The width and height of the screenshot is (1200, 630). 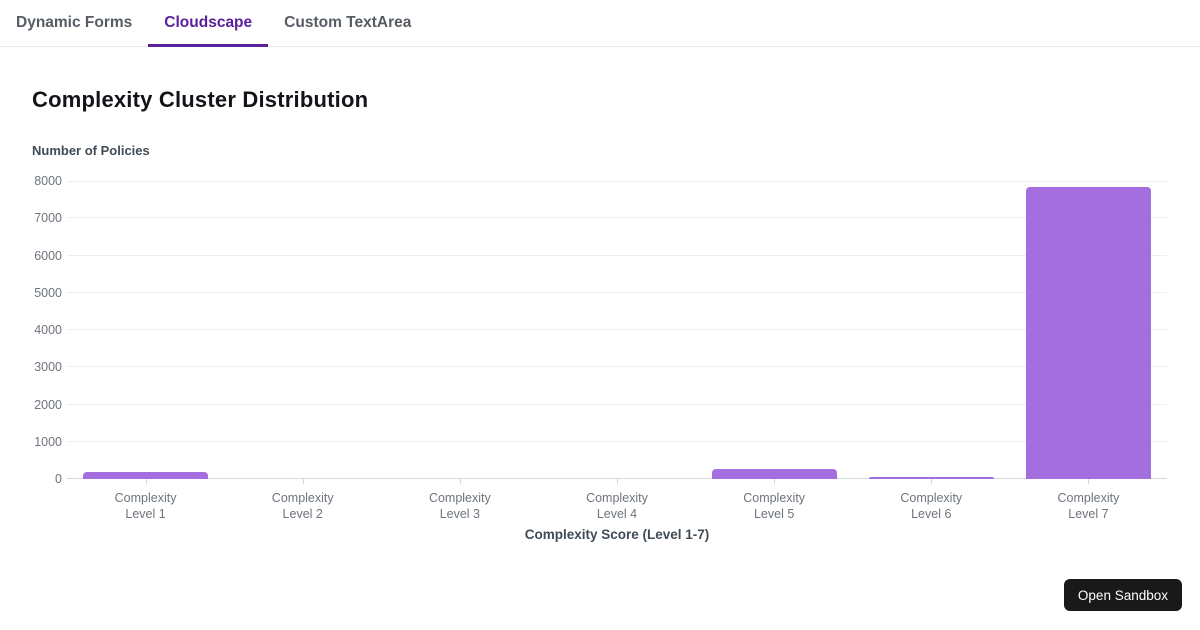 What do you see at coordinates (91, 150) in the screenshot?
I see `y-axis-title: Number of Policies` at bounding box center [91, 150].